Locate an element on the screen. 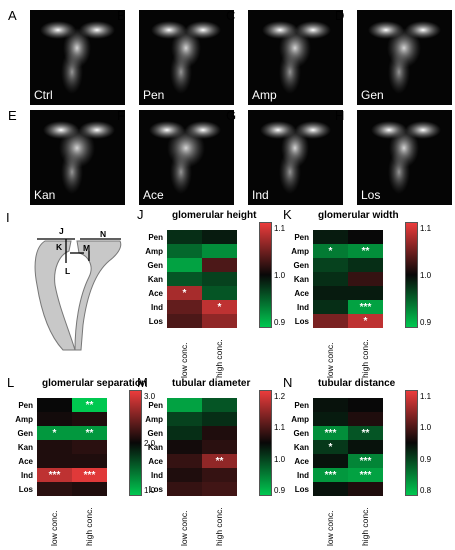 This screenshot has width=455, height=550. schematic-label-n: N is located at coordinates (103, 234).